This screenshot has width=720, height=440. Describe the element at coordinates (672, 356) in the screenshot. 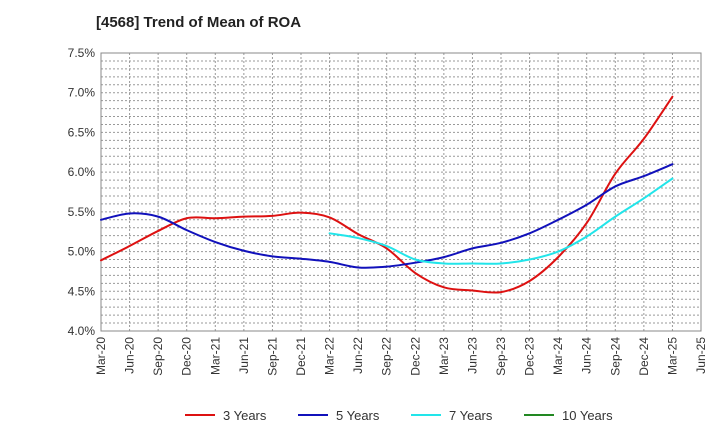

I see `x-tick-label: Mar-25` at that location.